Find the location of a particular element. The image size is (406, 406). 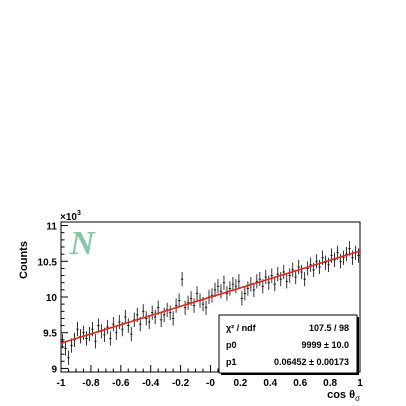

x-tick-label: -1 is located at coordinates (61, 383).